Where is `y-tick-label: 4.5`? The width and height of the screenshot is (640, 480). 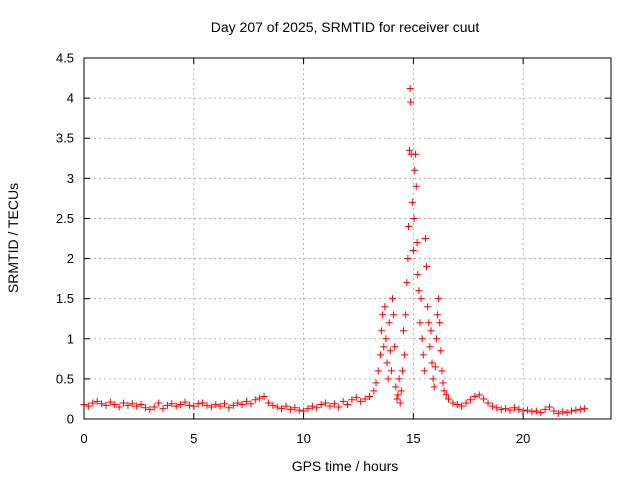
y-tick-label: 4.5 is located at coordinates (65, 58).